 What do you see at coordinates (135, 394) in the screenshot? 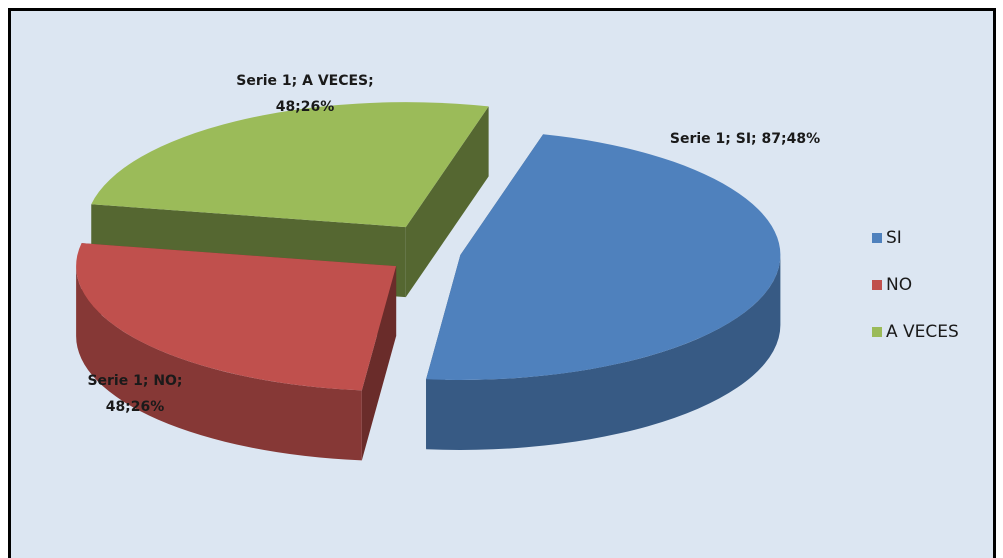
I see `data-label: Serie 1; NO; 48;26%` at bounding box center [135, 394].